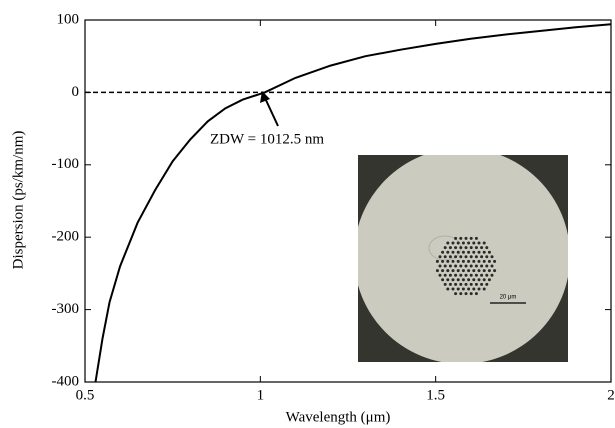 The height and width of the screenshot is (428, 615). What do you see at coordinates (508, 298) in the screenshot?
I see `scale-label: 20 μm` at bounding box center [508, 298].